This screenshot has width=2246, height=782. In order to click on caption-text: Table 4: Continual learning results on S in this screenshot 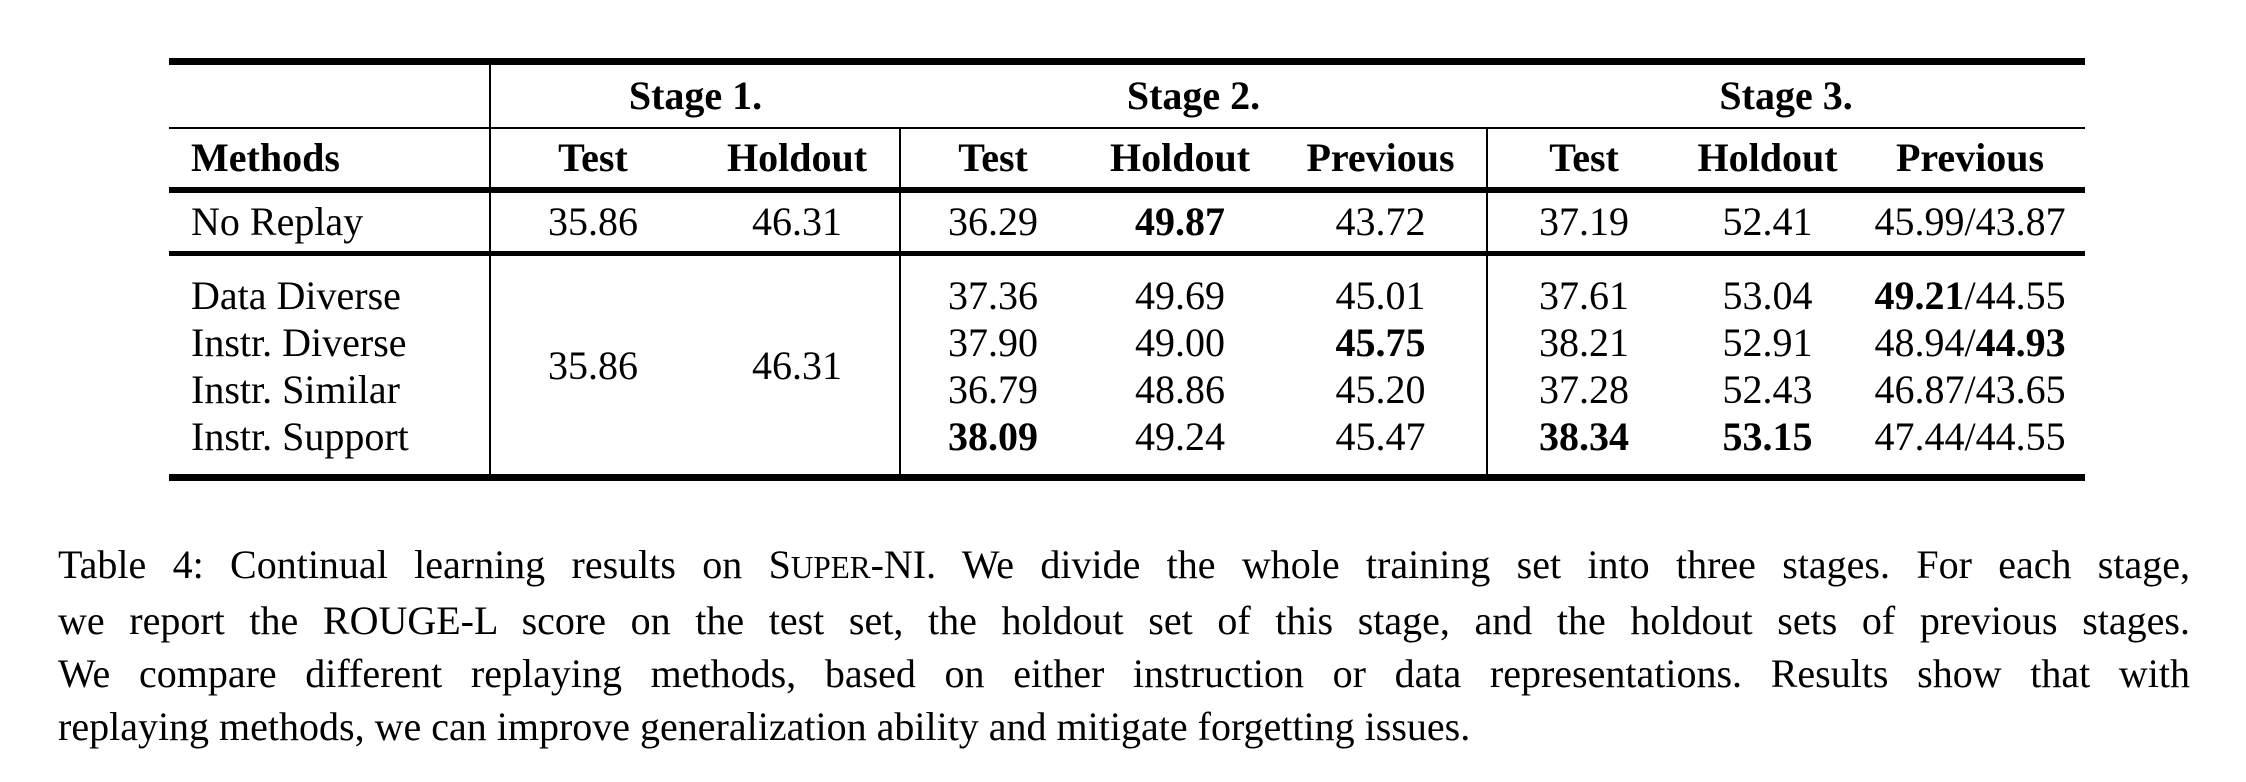, I will do `click(424, 564)`.